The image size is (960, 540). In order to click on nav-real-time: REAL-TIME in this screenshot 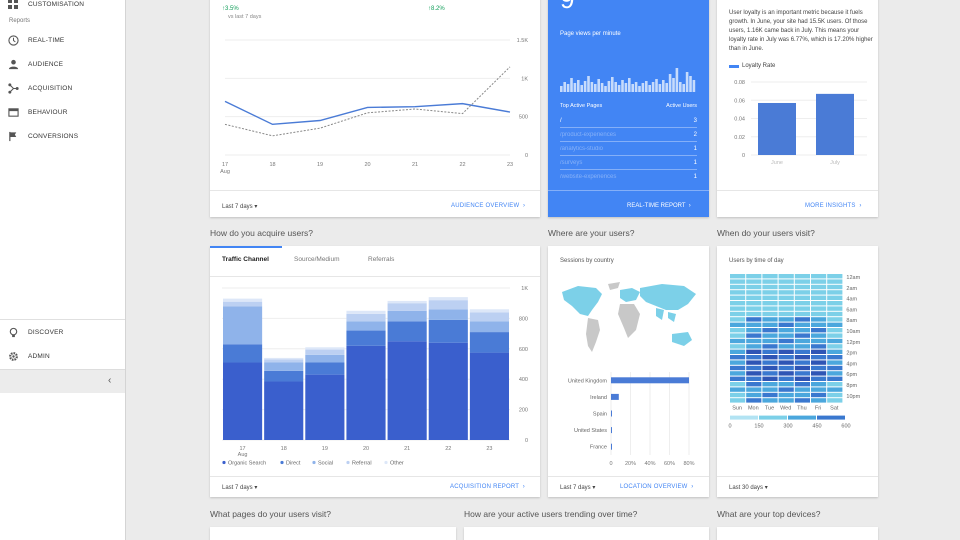, I will do `click(62, 40)`.